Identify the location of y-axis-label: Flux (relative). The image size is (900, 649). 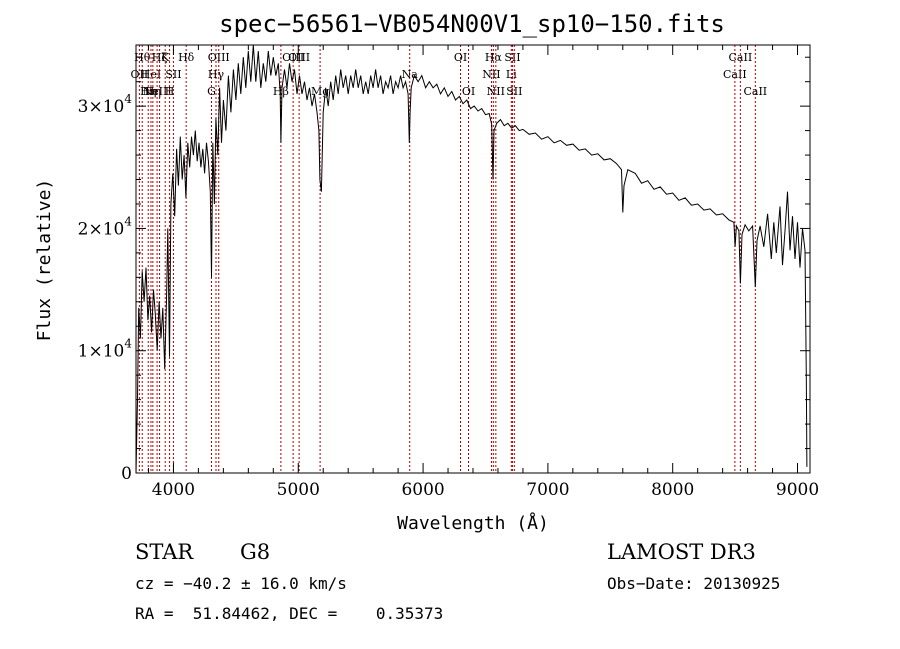
(44, 260).